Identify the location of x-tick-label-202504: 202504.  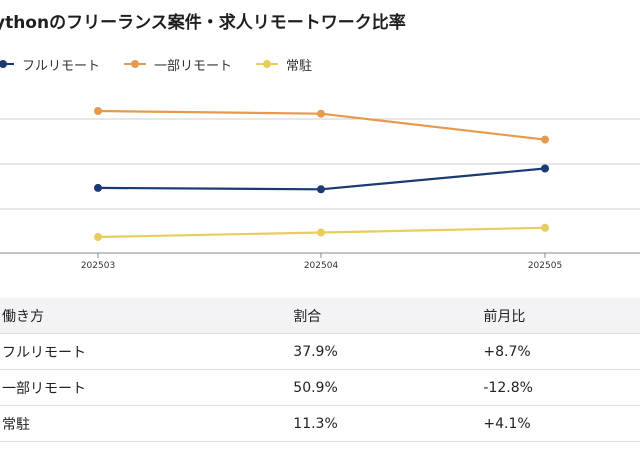
(321, 266).